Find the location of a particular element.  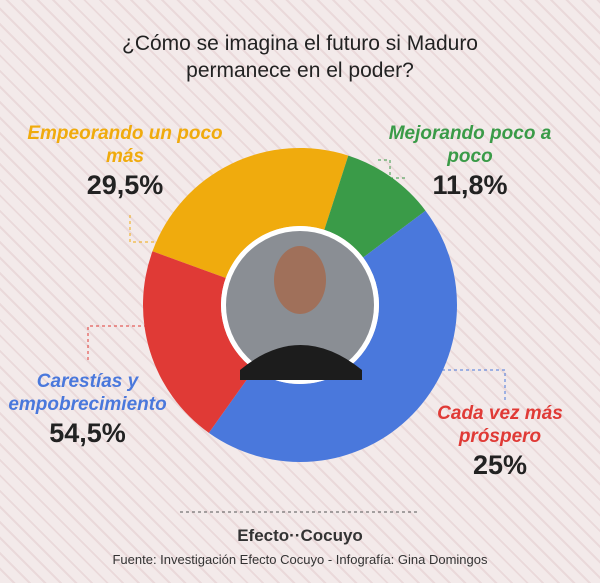

value-label: 29,5% is located at coordinates (125, 185).